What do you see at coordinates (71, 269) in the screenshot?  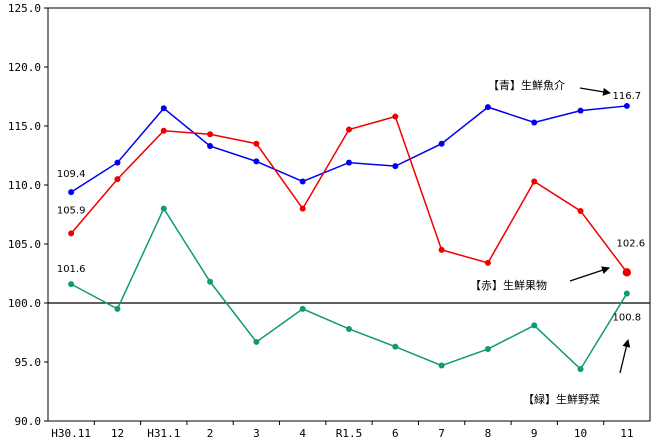 I see `data-label: 101.6` at bounding box center [71, 269].